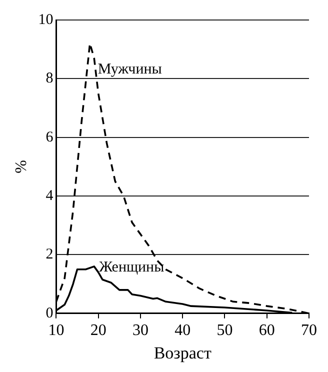 The width and height of the screenshot is (328, 372). What do you see at coordinates (131, 267) in the screenshot?
I see `series-label: Женщины` at bounding box center [131, 267].